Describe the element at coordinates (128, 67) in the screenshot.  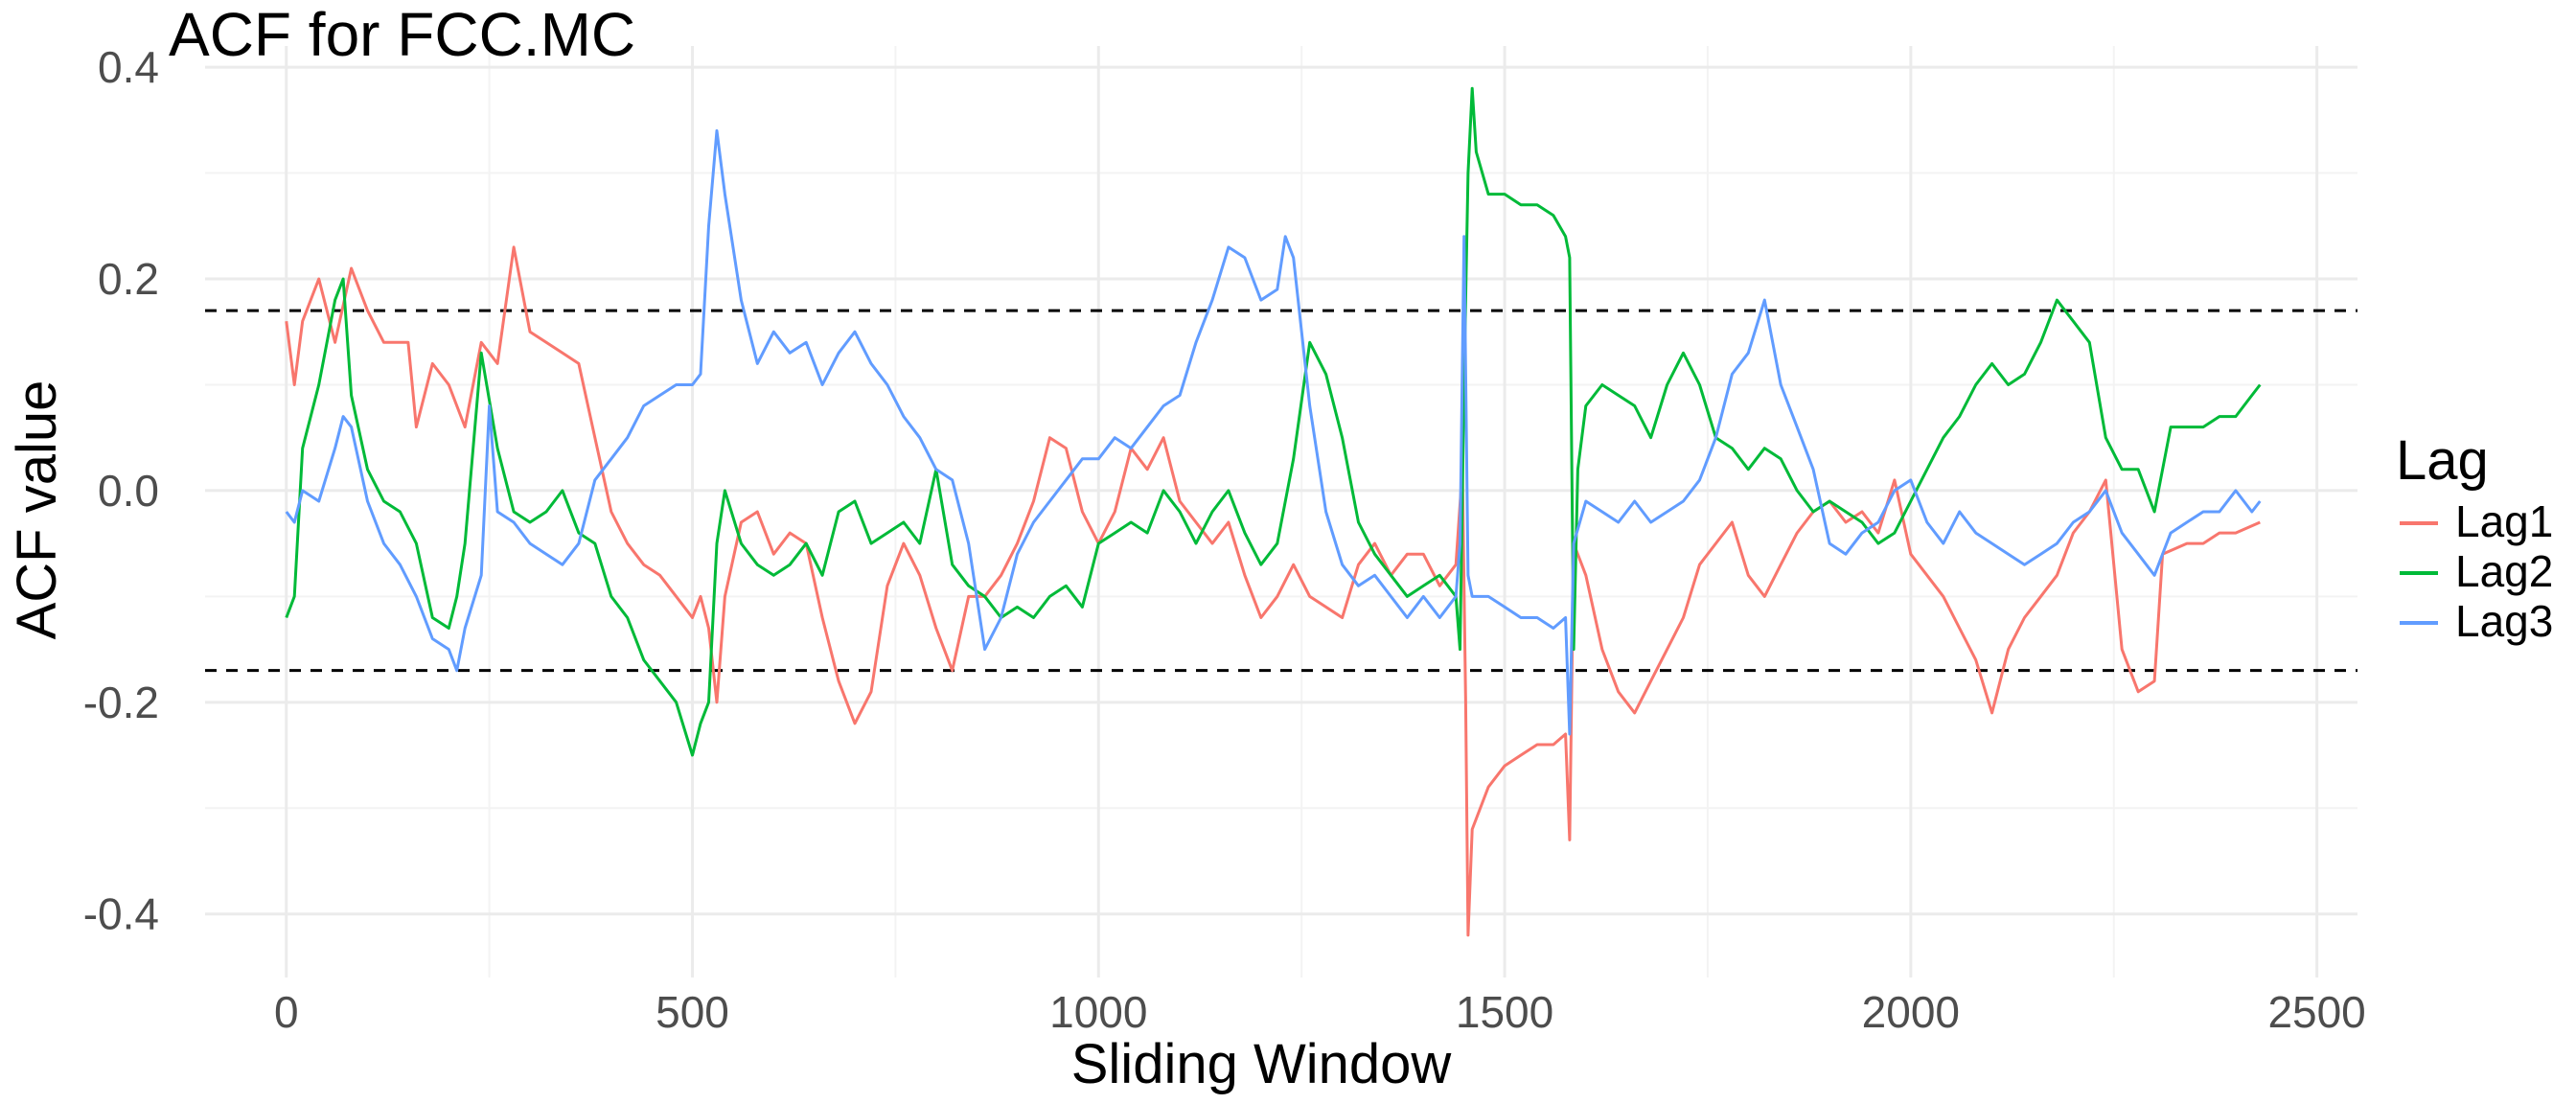
I see `y-tick-label: 0.4` at that location.